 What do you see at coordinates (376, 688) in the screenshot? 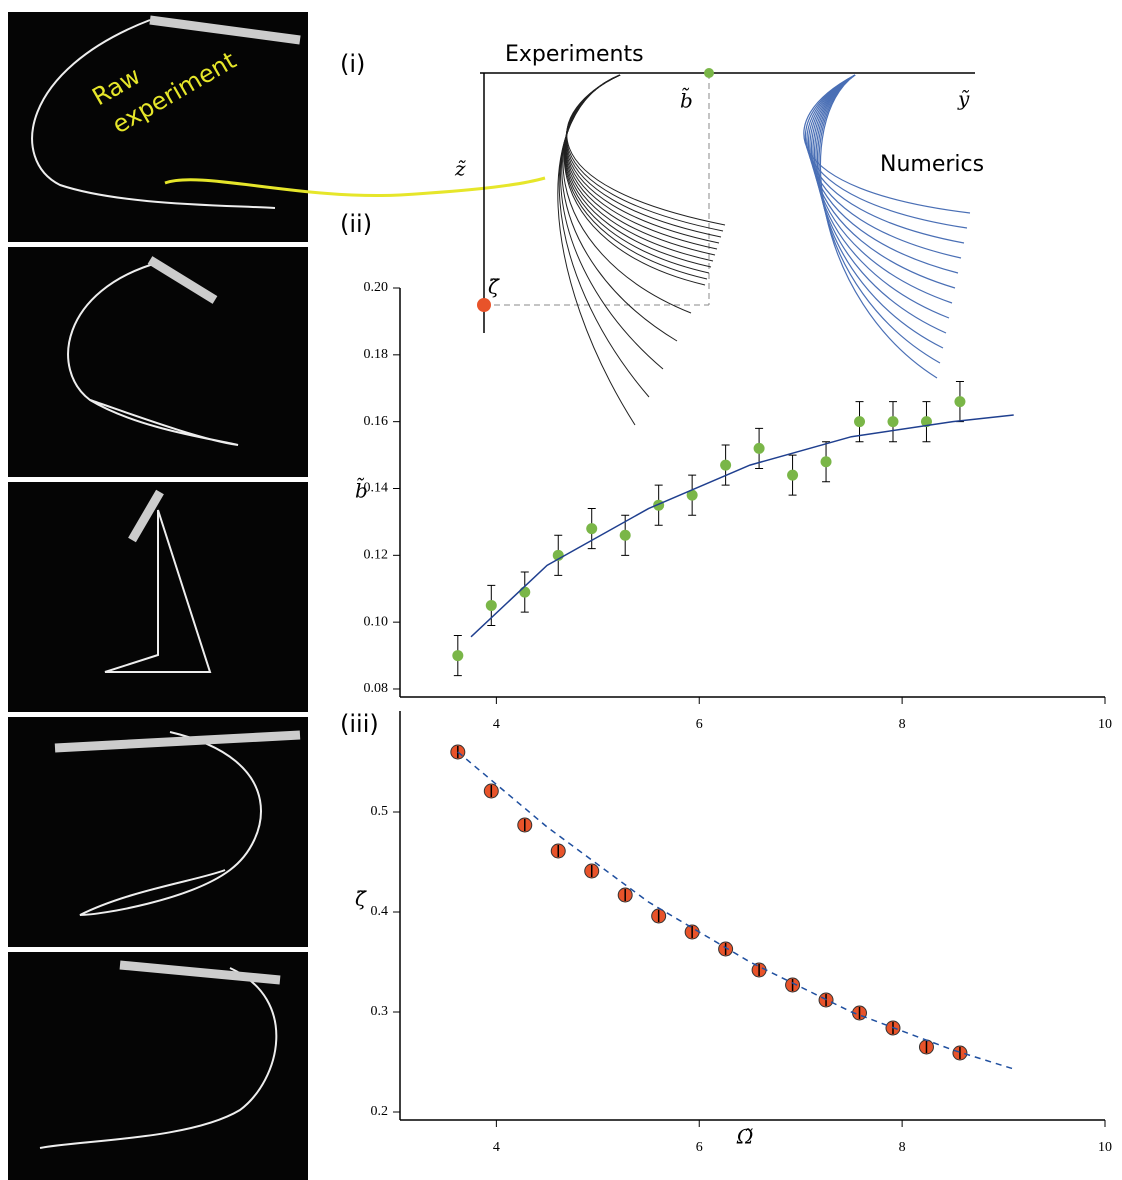
I see `y-tick-label: 0.08` at bounding box center [376, 688].